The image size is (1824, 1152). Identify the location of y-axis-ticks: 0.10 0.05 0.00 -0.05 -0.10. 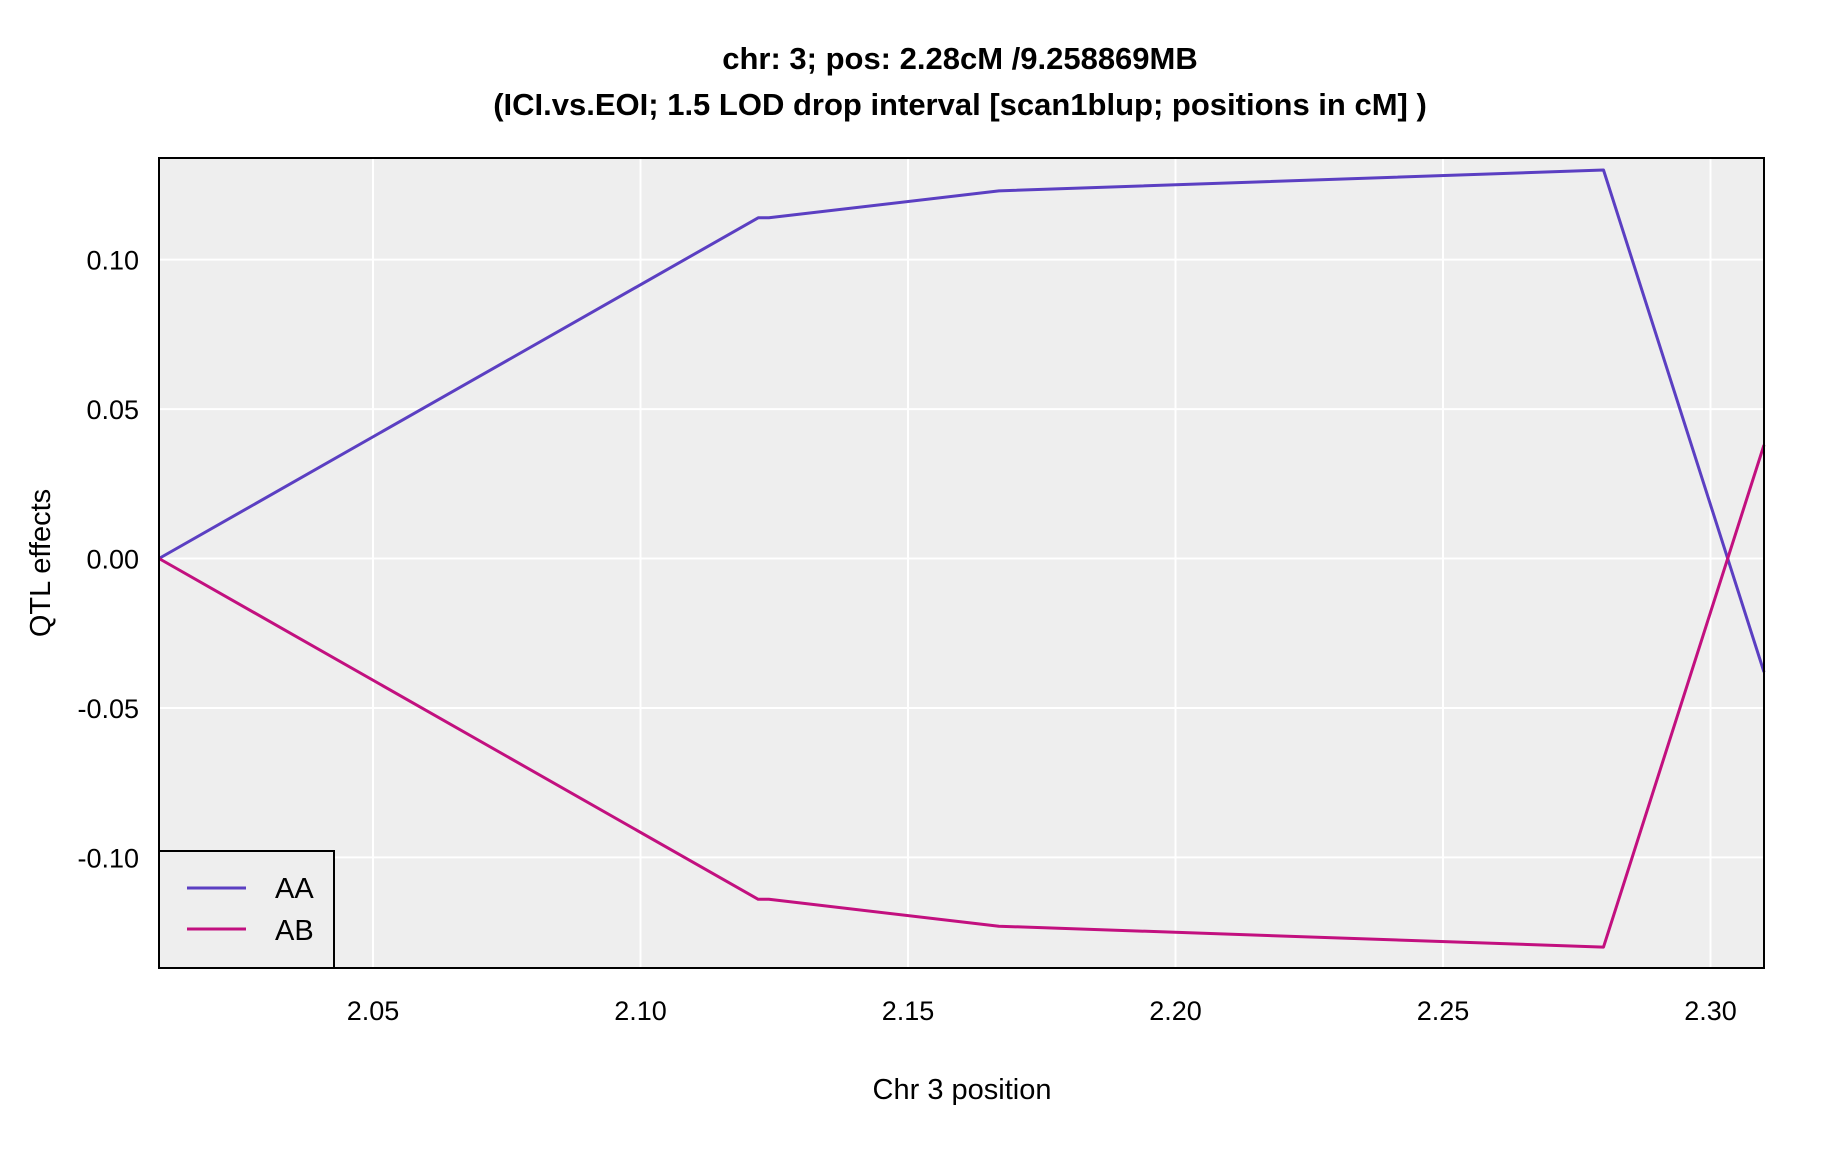
(108, 560).